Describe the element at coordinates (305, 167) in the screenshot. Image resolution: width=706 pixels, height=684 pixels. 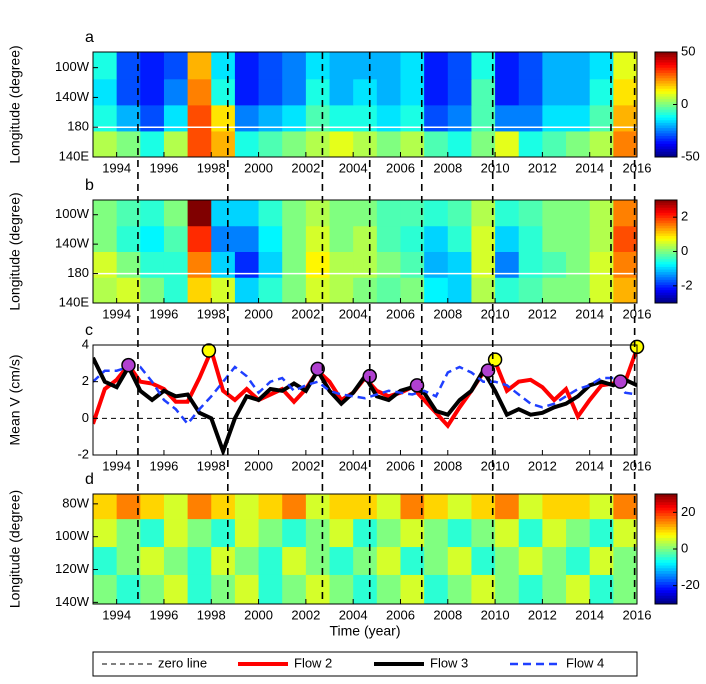
I see `x-tick-label: 2002` at that location.